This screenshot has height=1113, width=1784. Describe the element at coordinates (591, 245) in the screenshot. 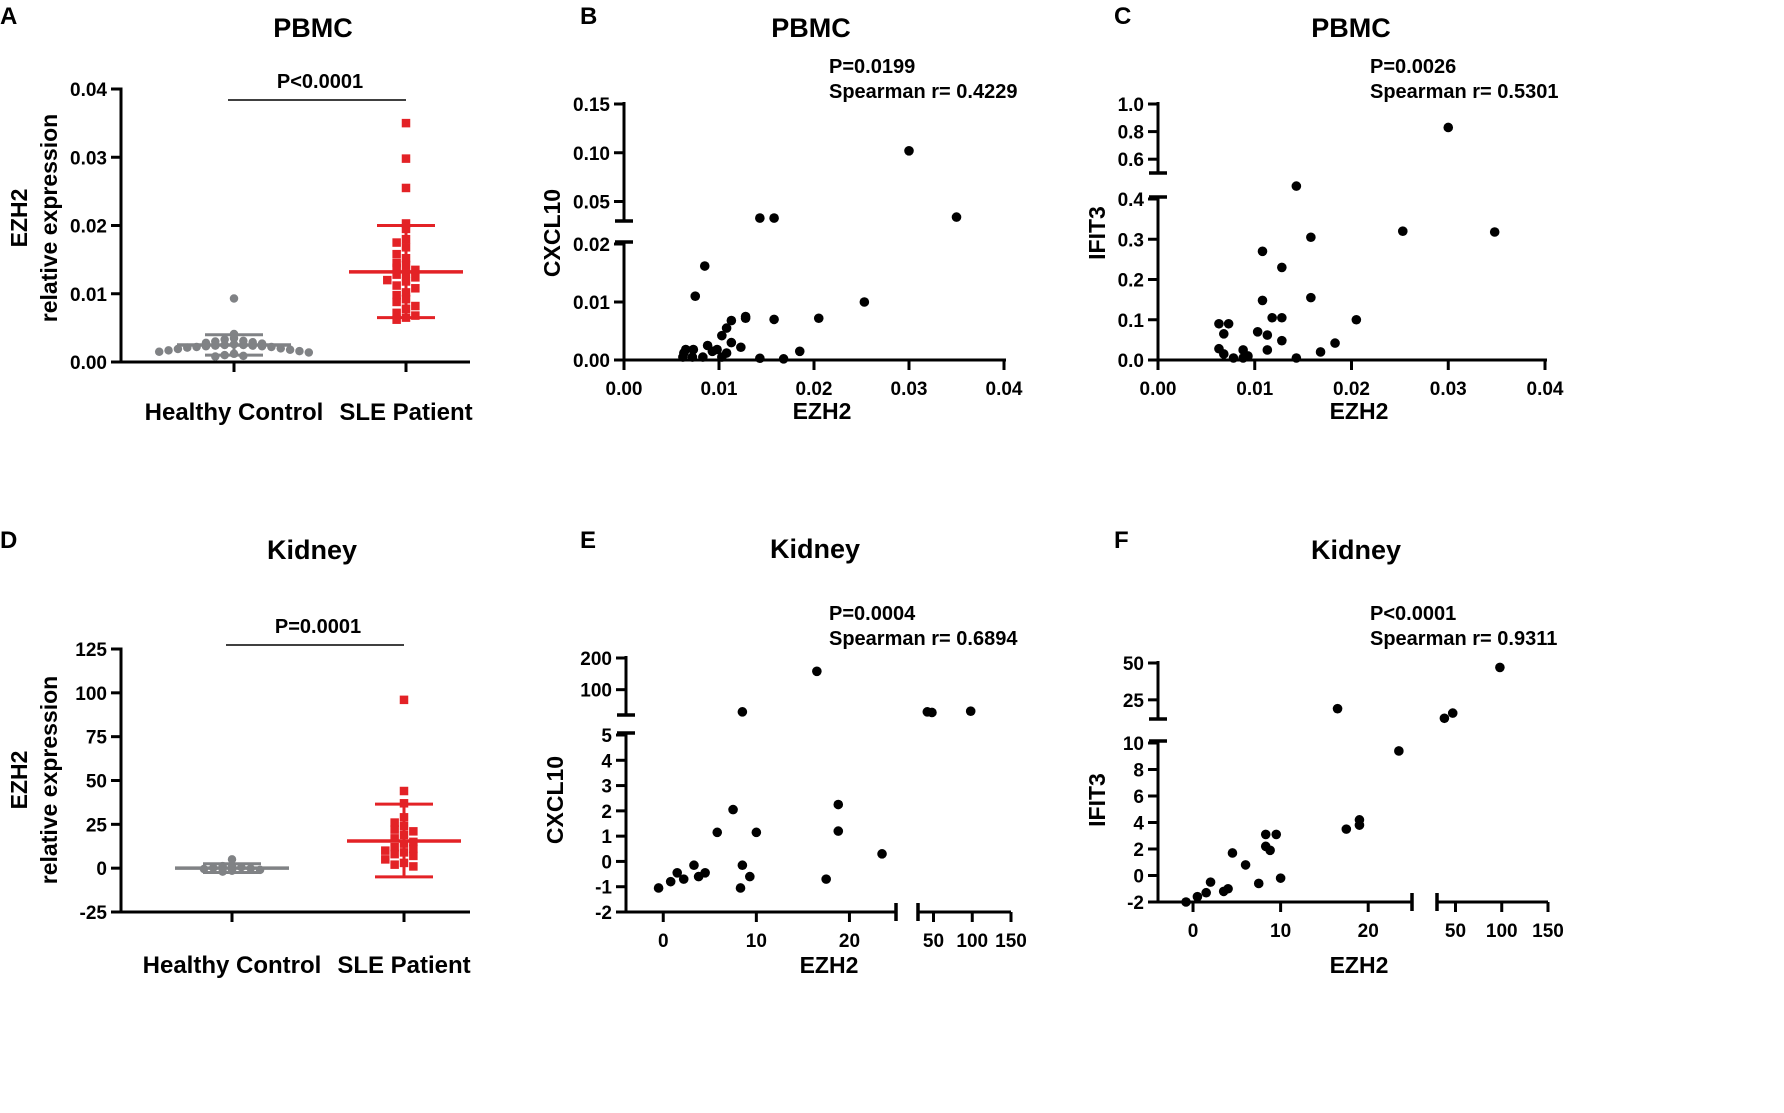

I see `y-tick-label: 0.02` at that location.